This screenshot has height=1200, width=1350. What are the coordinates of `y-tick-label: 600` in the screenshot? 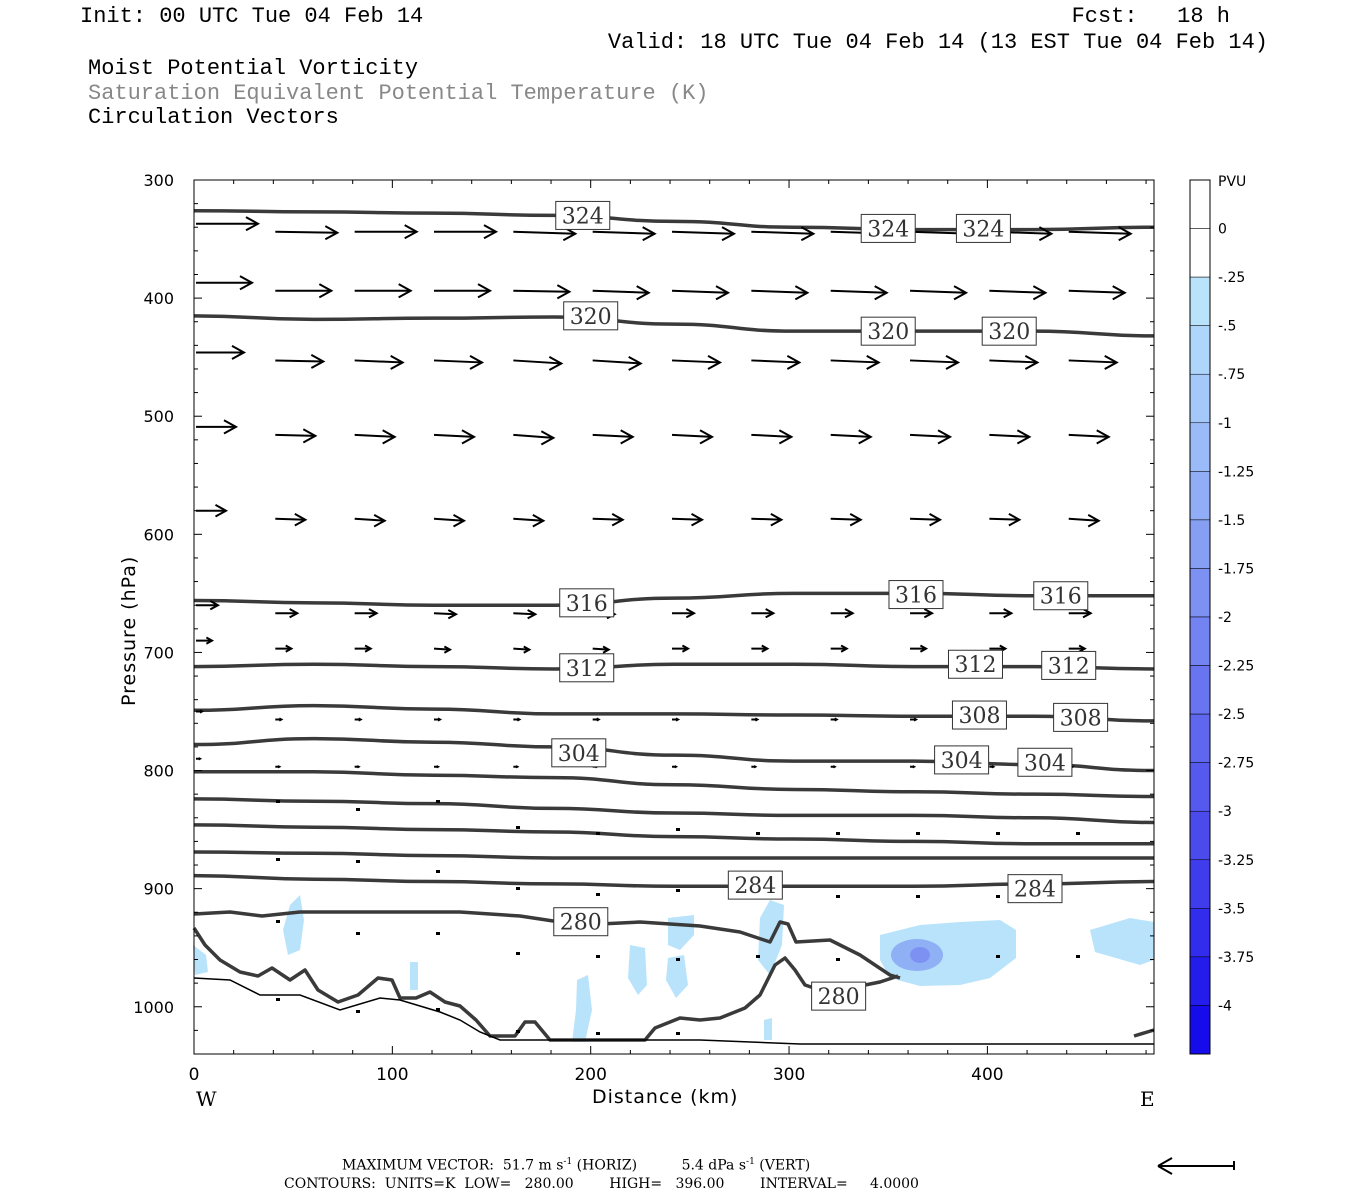 It's located at (158, 534).